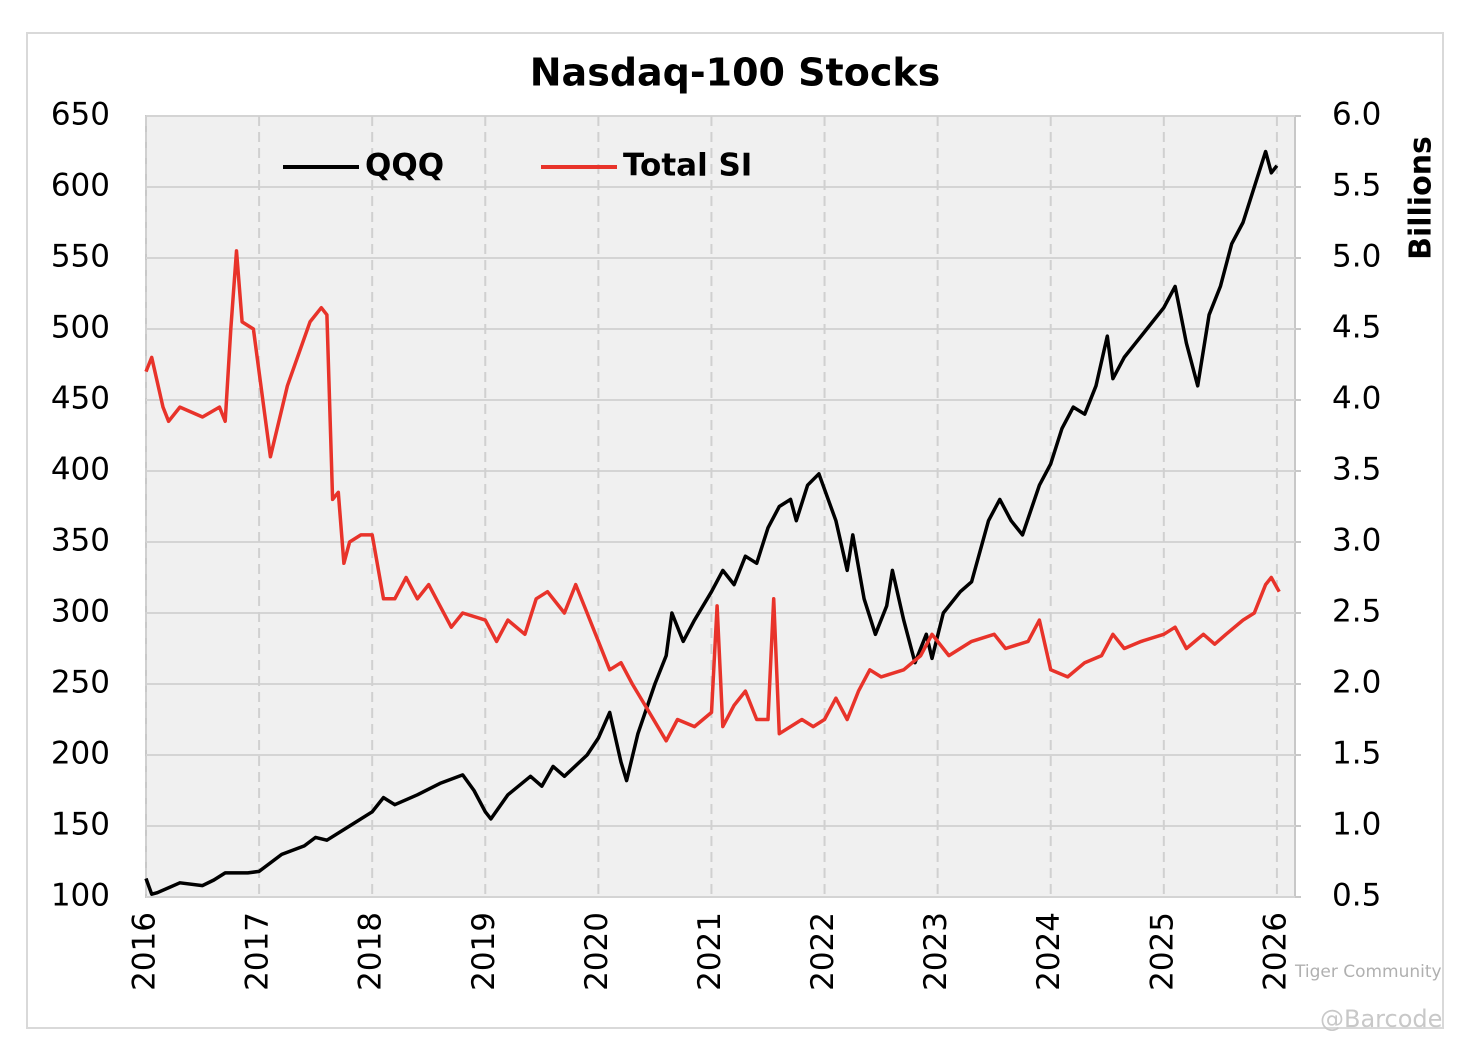  What do you see at coordinates (1275, 951) in the screenshot?
I see `x-tick-label: 2026` at bounding box center [1275, 951].